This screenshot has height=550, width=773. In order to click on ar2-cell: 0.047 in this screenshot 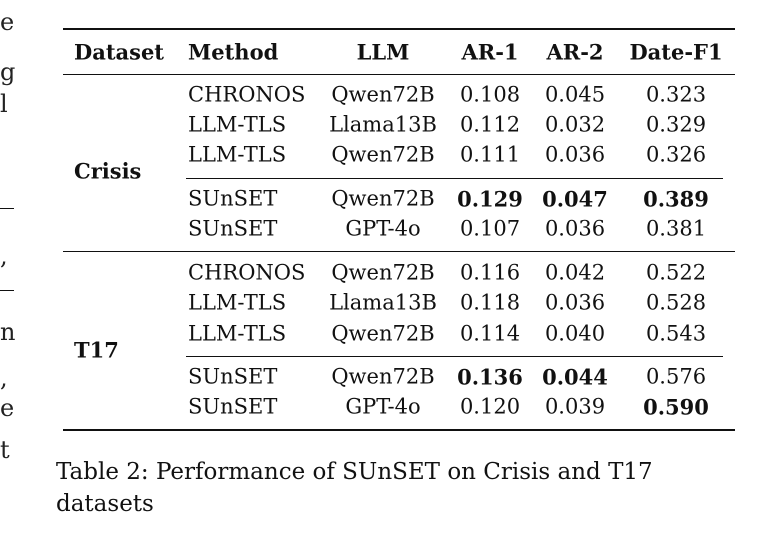, I will do `click(575, 199)`.